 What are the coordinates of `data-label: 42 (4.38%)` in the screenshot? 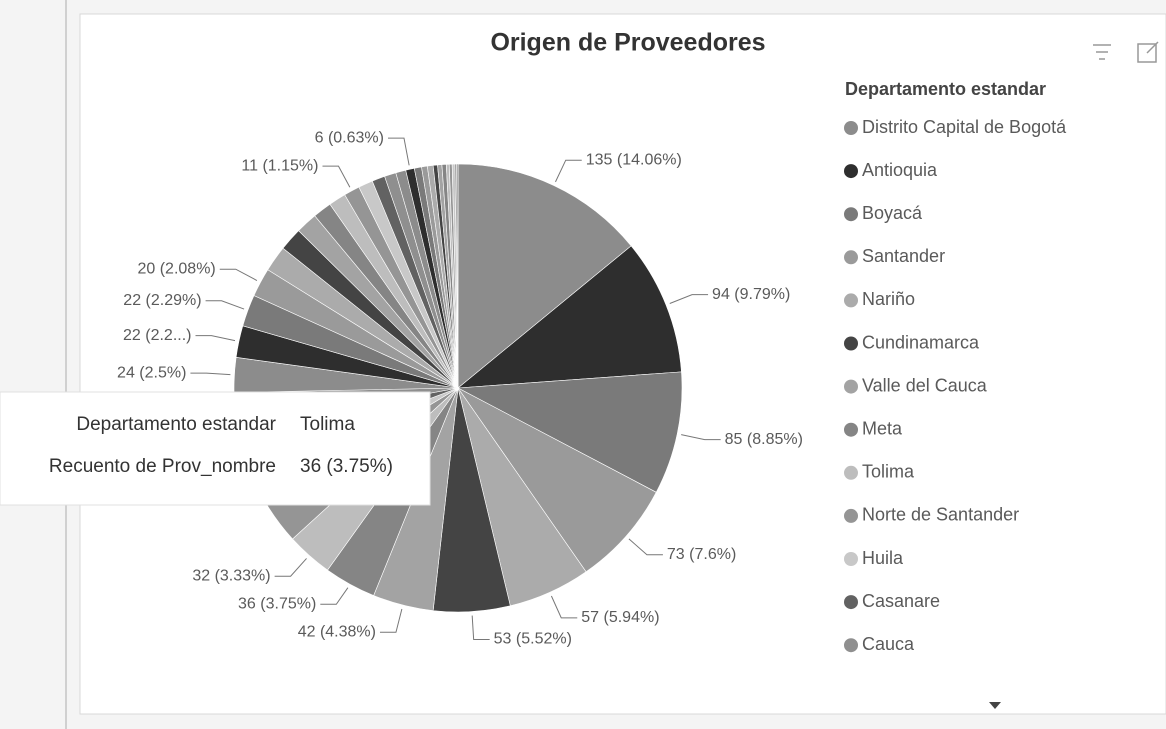 It's located at (337, 631).